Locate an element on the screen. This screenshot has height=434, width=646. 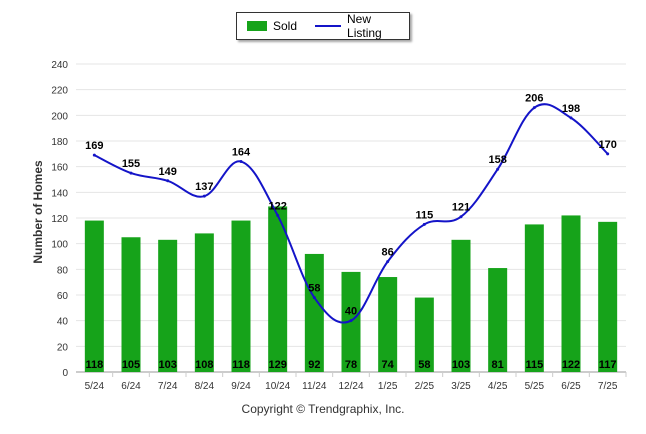
line-value-label: 164 is located at coordinates (241, 153).